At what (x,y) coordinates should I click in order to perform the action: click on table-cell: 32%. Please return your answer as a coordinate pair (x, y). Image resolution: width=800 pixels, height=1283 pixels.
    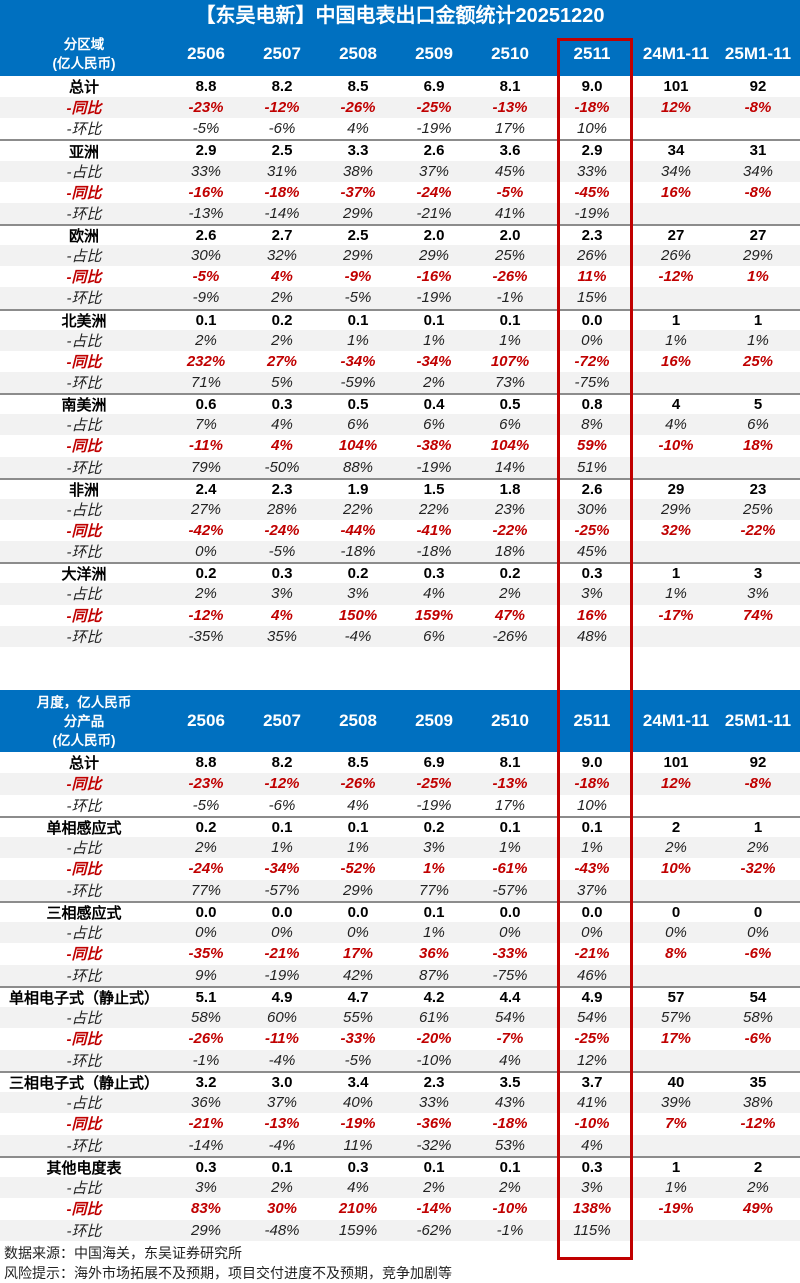
    Looking at the image, I should click on (676, 531).